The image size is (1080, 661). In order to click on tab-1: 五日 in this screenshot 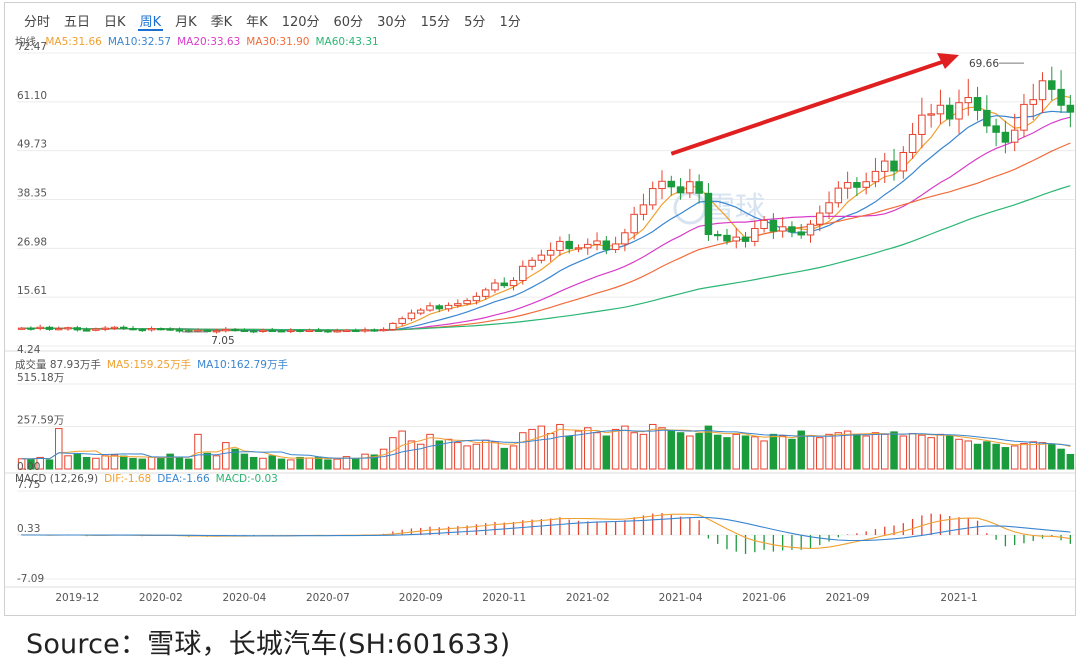, I will do `click(77, 22)`.